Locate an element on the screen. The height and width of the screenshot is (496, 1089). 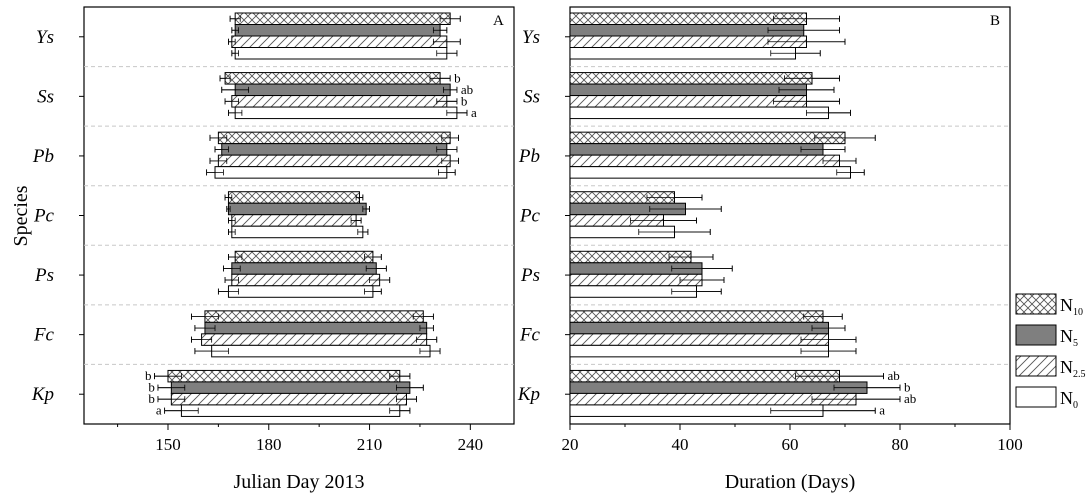
x-tick-label: 20 is located at coordinates (570, 444).